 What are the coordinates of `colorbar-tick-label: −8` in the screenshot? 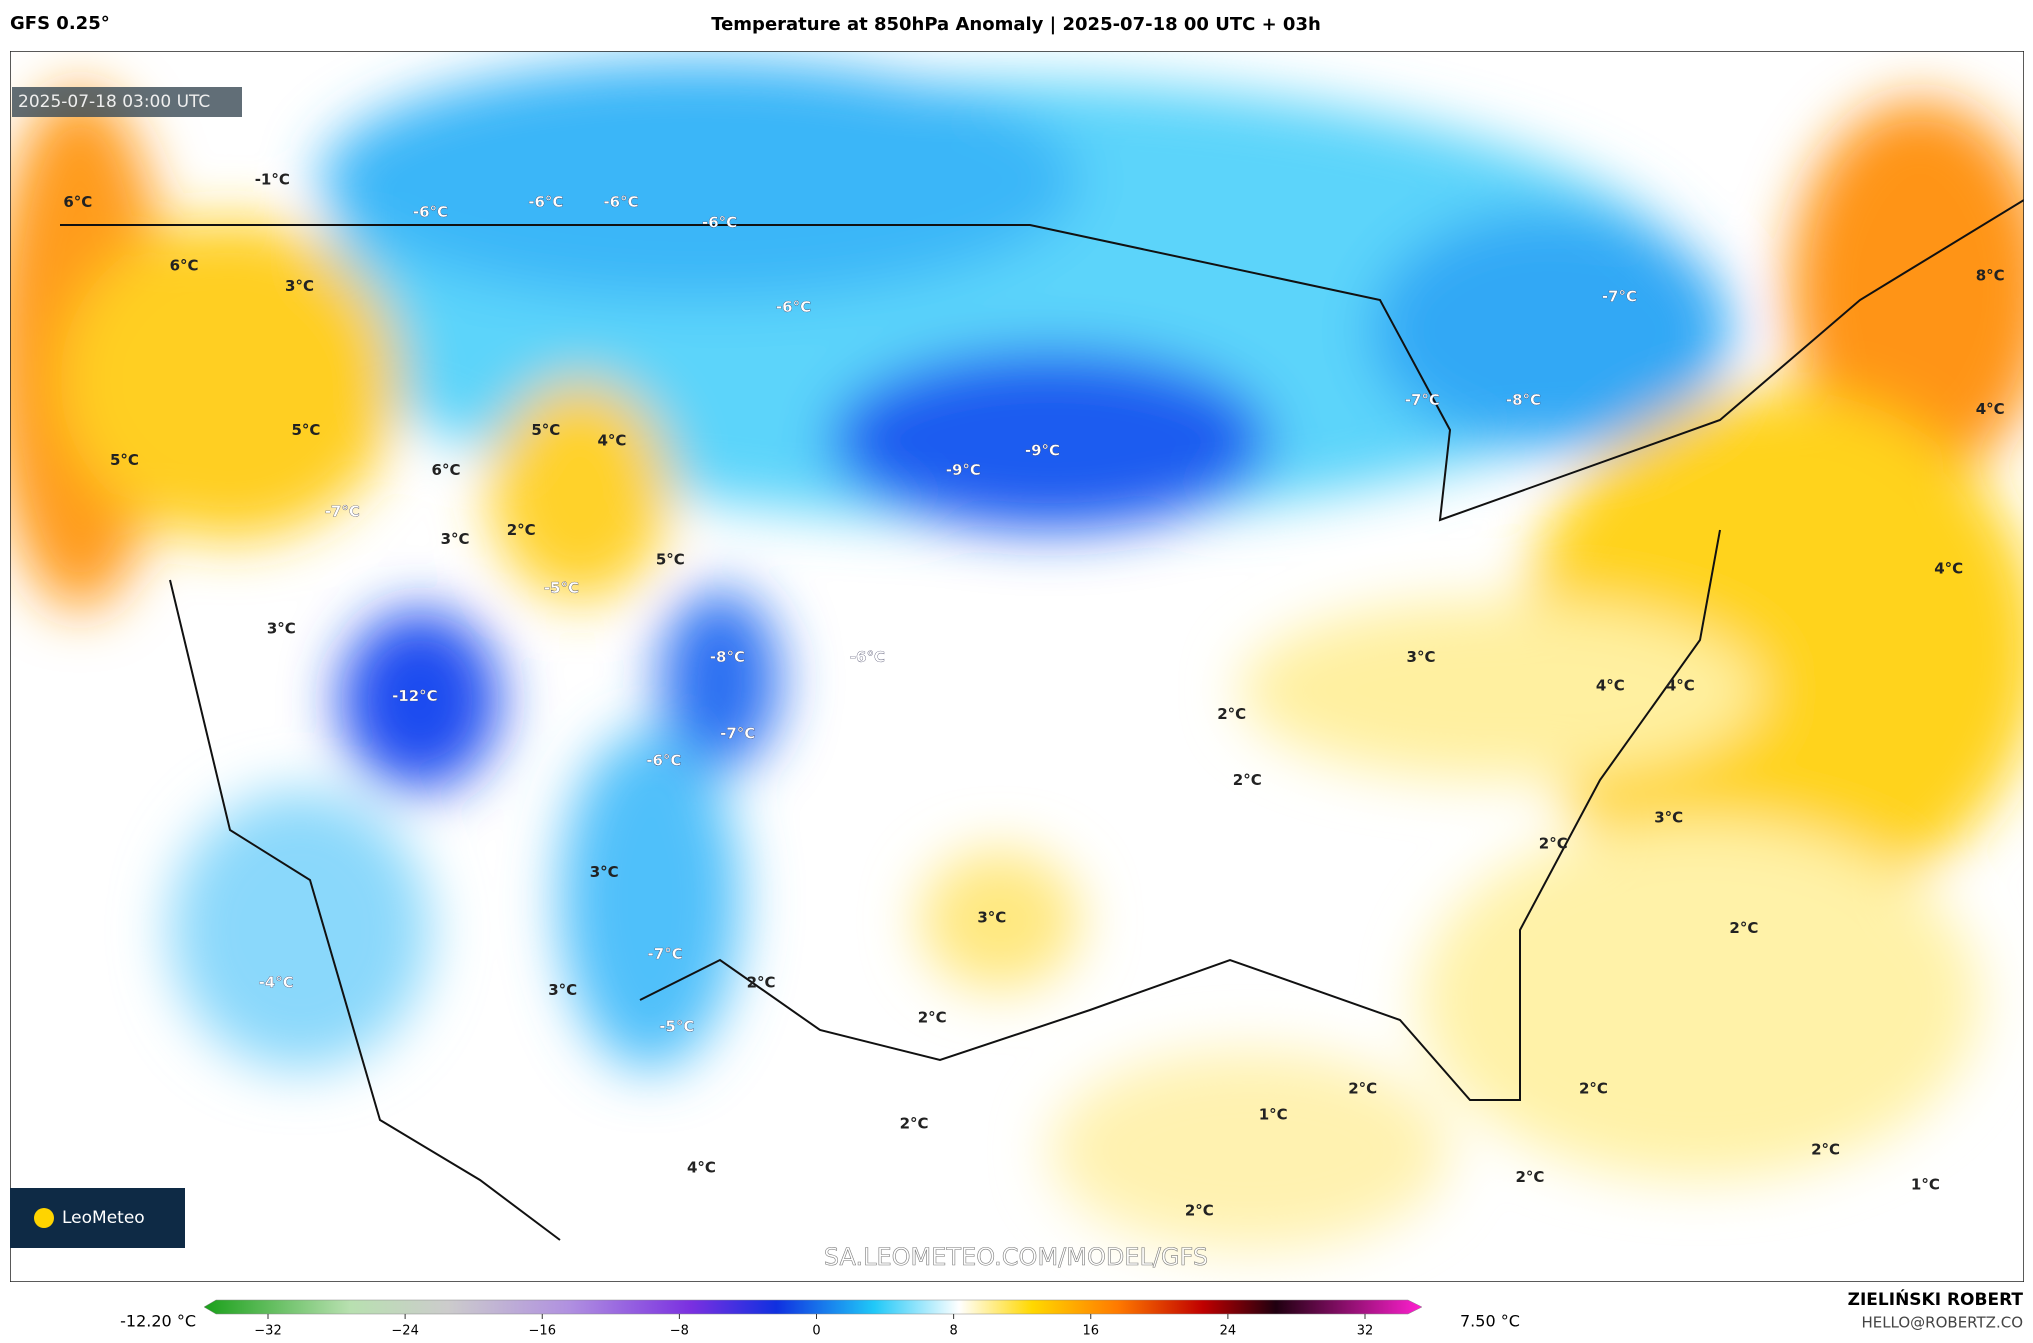 It's located at (679, 1331).